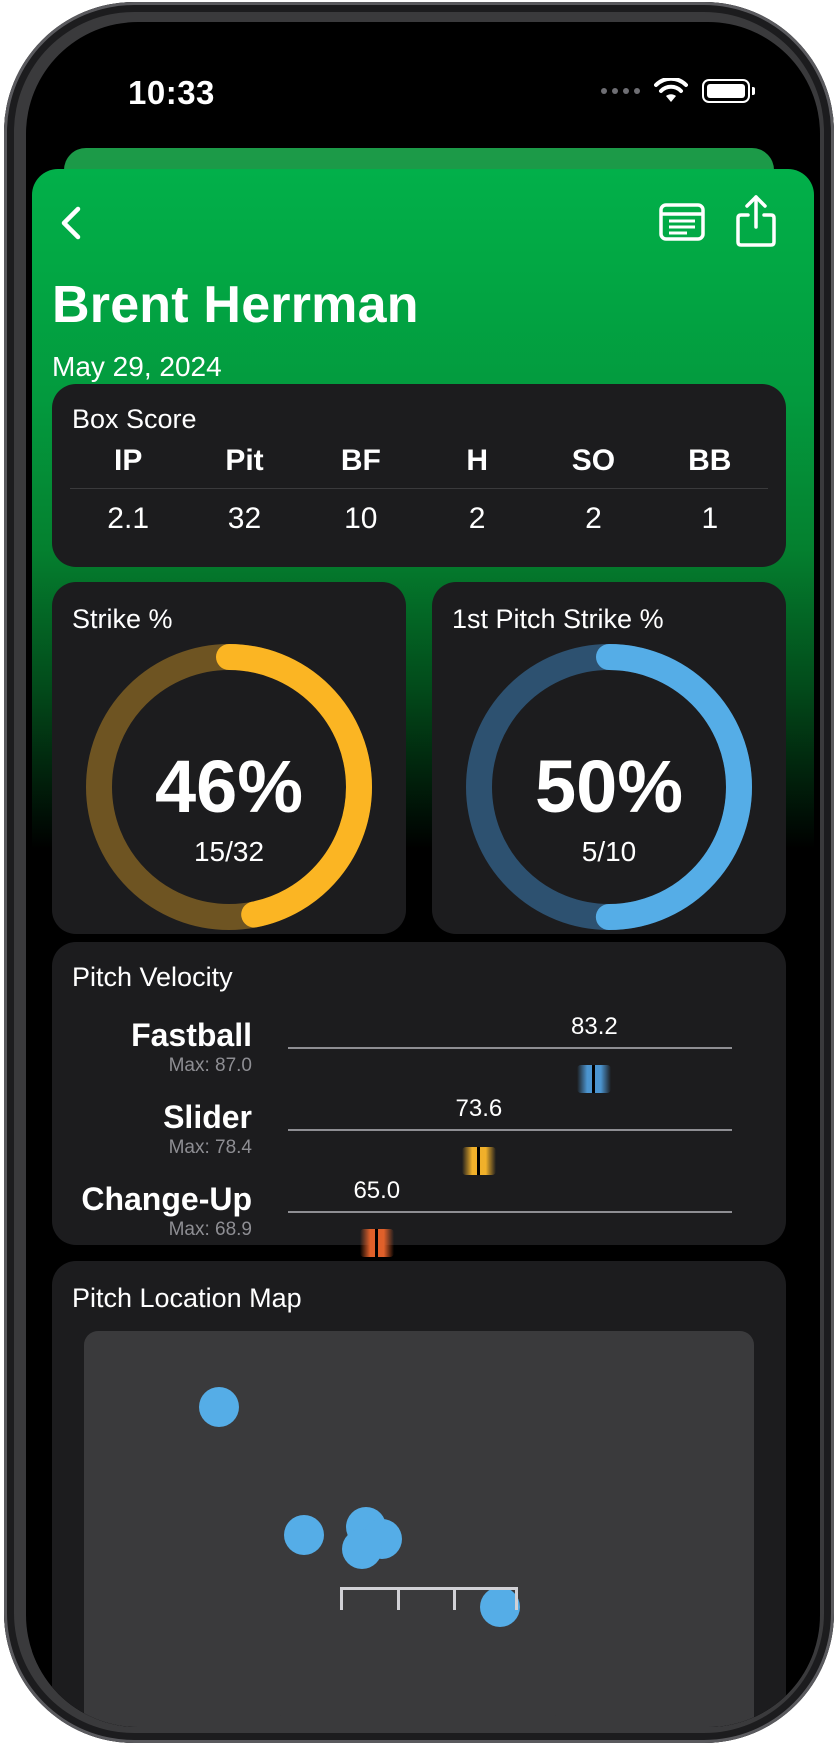  What do you see at coordinates (671, 90) in the screenshot?
I see `wifi-icon` at bounding box center [671, 90].